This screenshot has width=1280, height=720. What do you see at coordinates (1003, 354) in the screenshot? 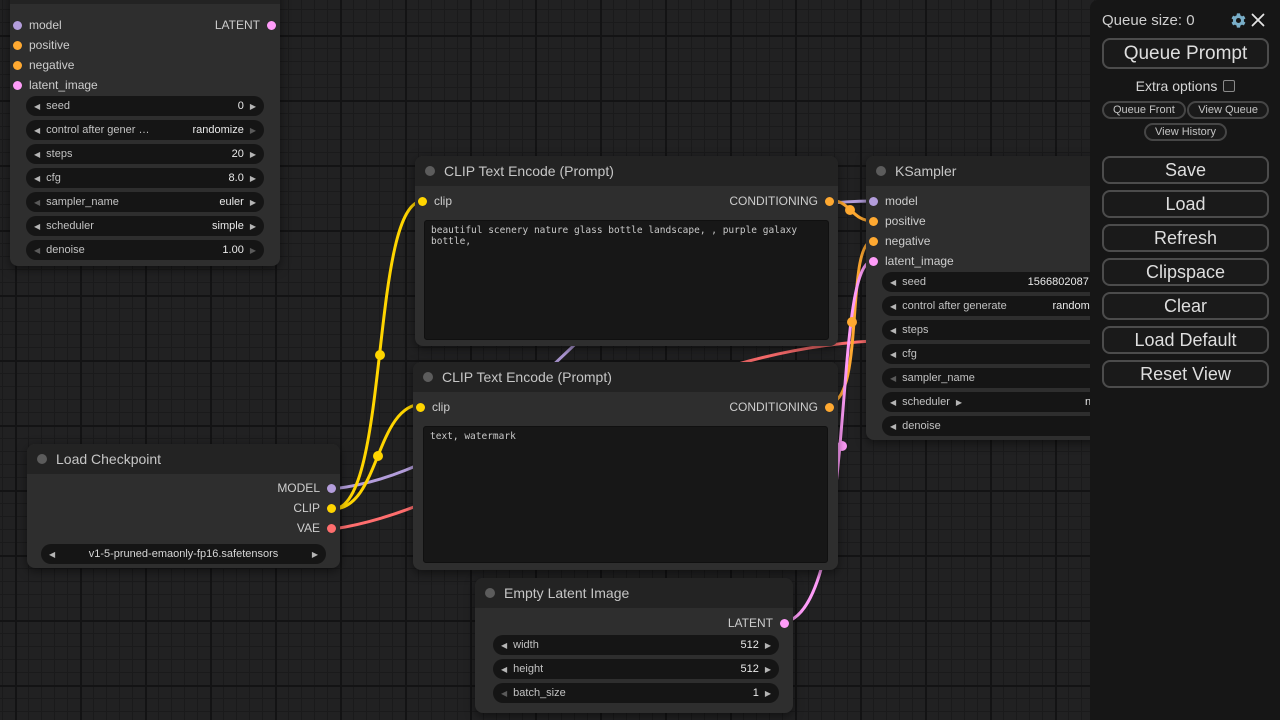
I see `widget-cfg: ◀ cfg ▶` at bounding box center [1003, 354].